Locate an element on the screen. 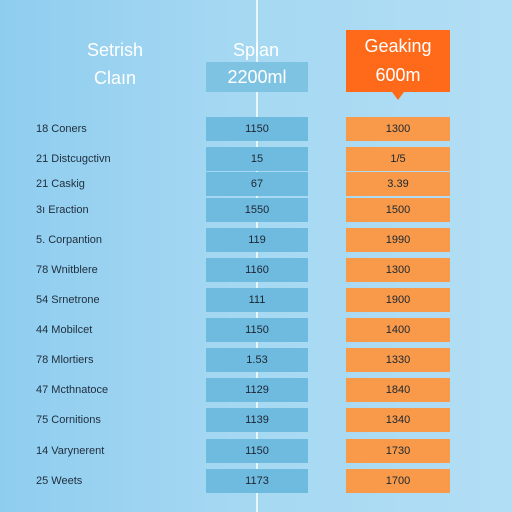  table-cell-right: 1900 is located at coordinates (398, 300).